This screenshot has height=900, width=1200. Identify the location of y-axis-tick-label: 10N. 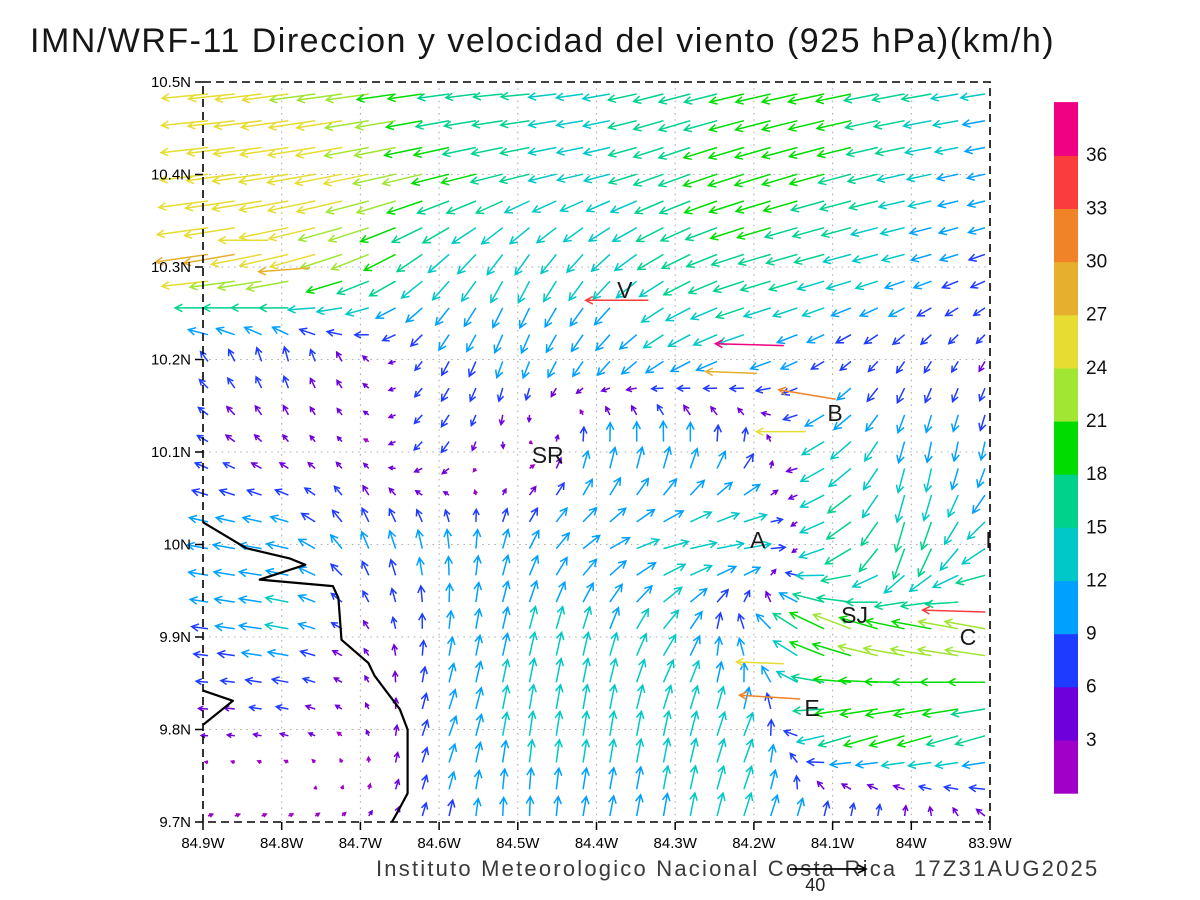
(177, 545).